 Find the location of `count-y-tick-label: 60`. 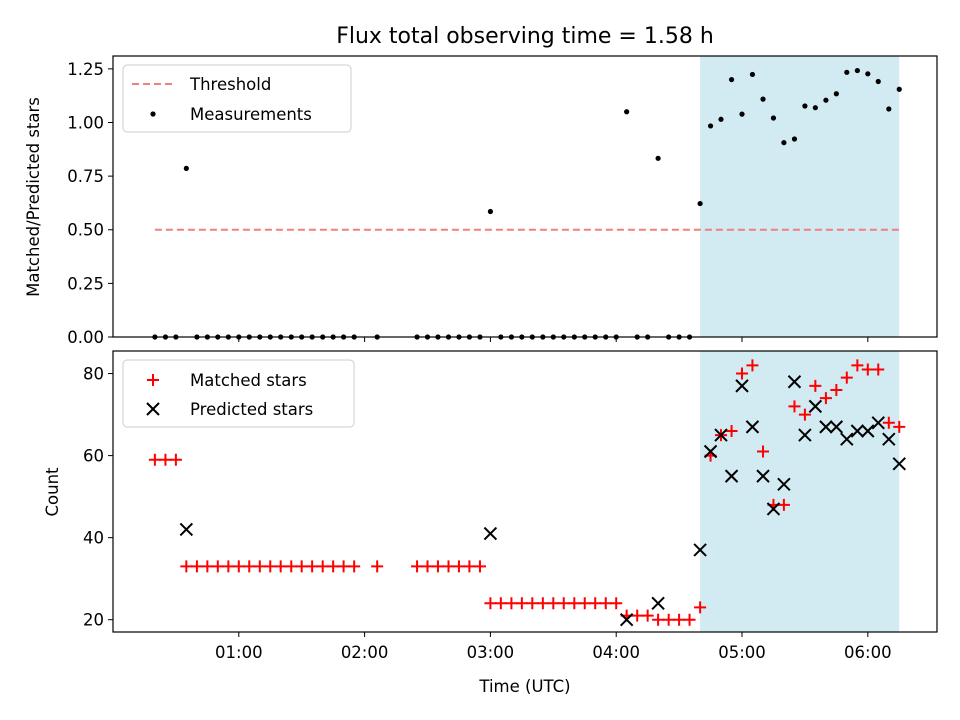

count-y-tick-label: 60 is located at coordinates (93, 456).